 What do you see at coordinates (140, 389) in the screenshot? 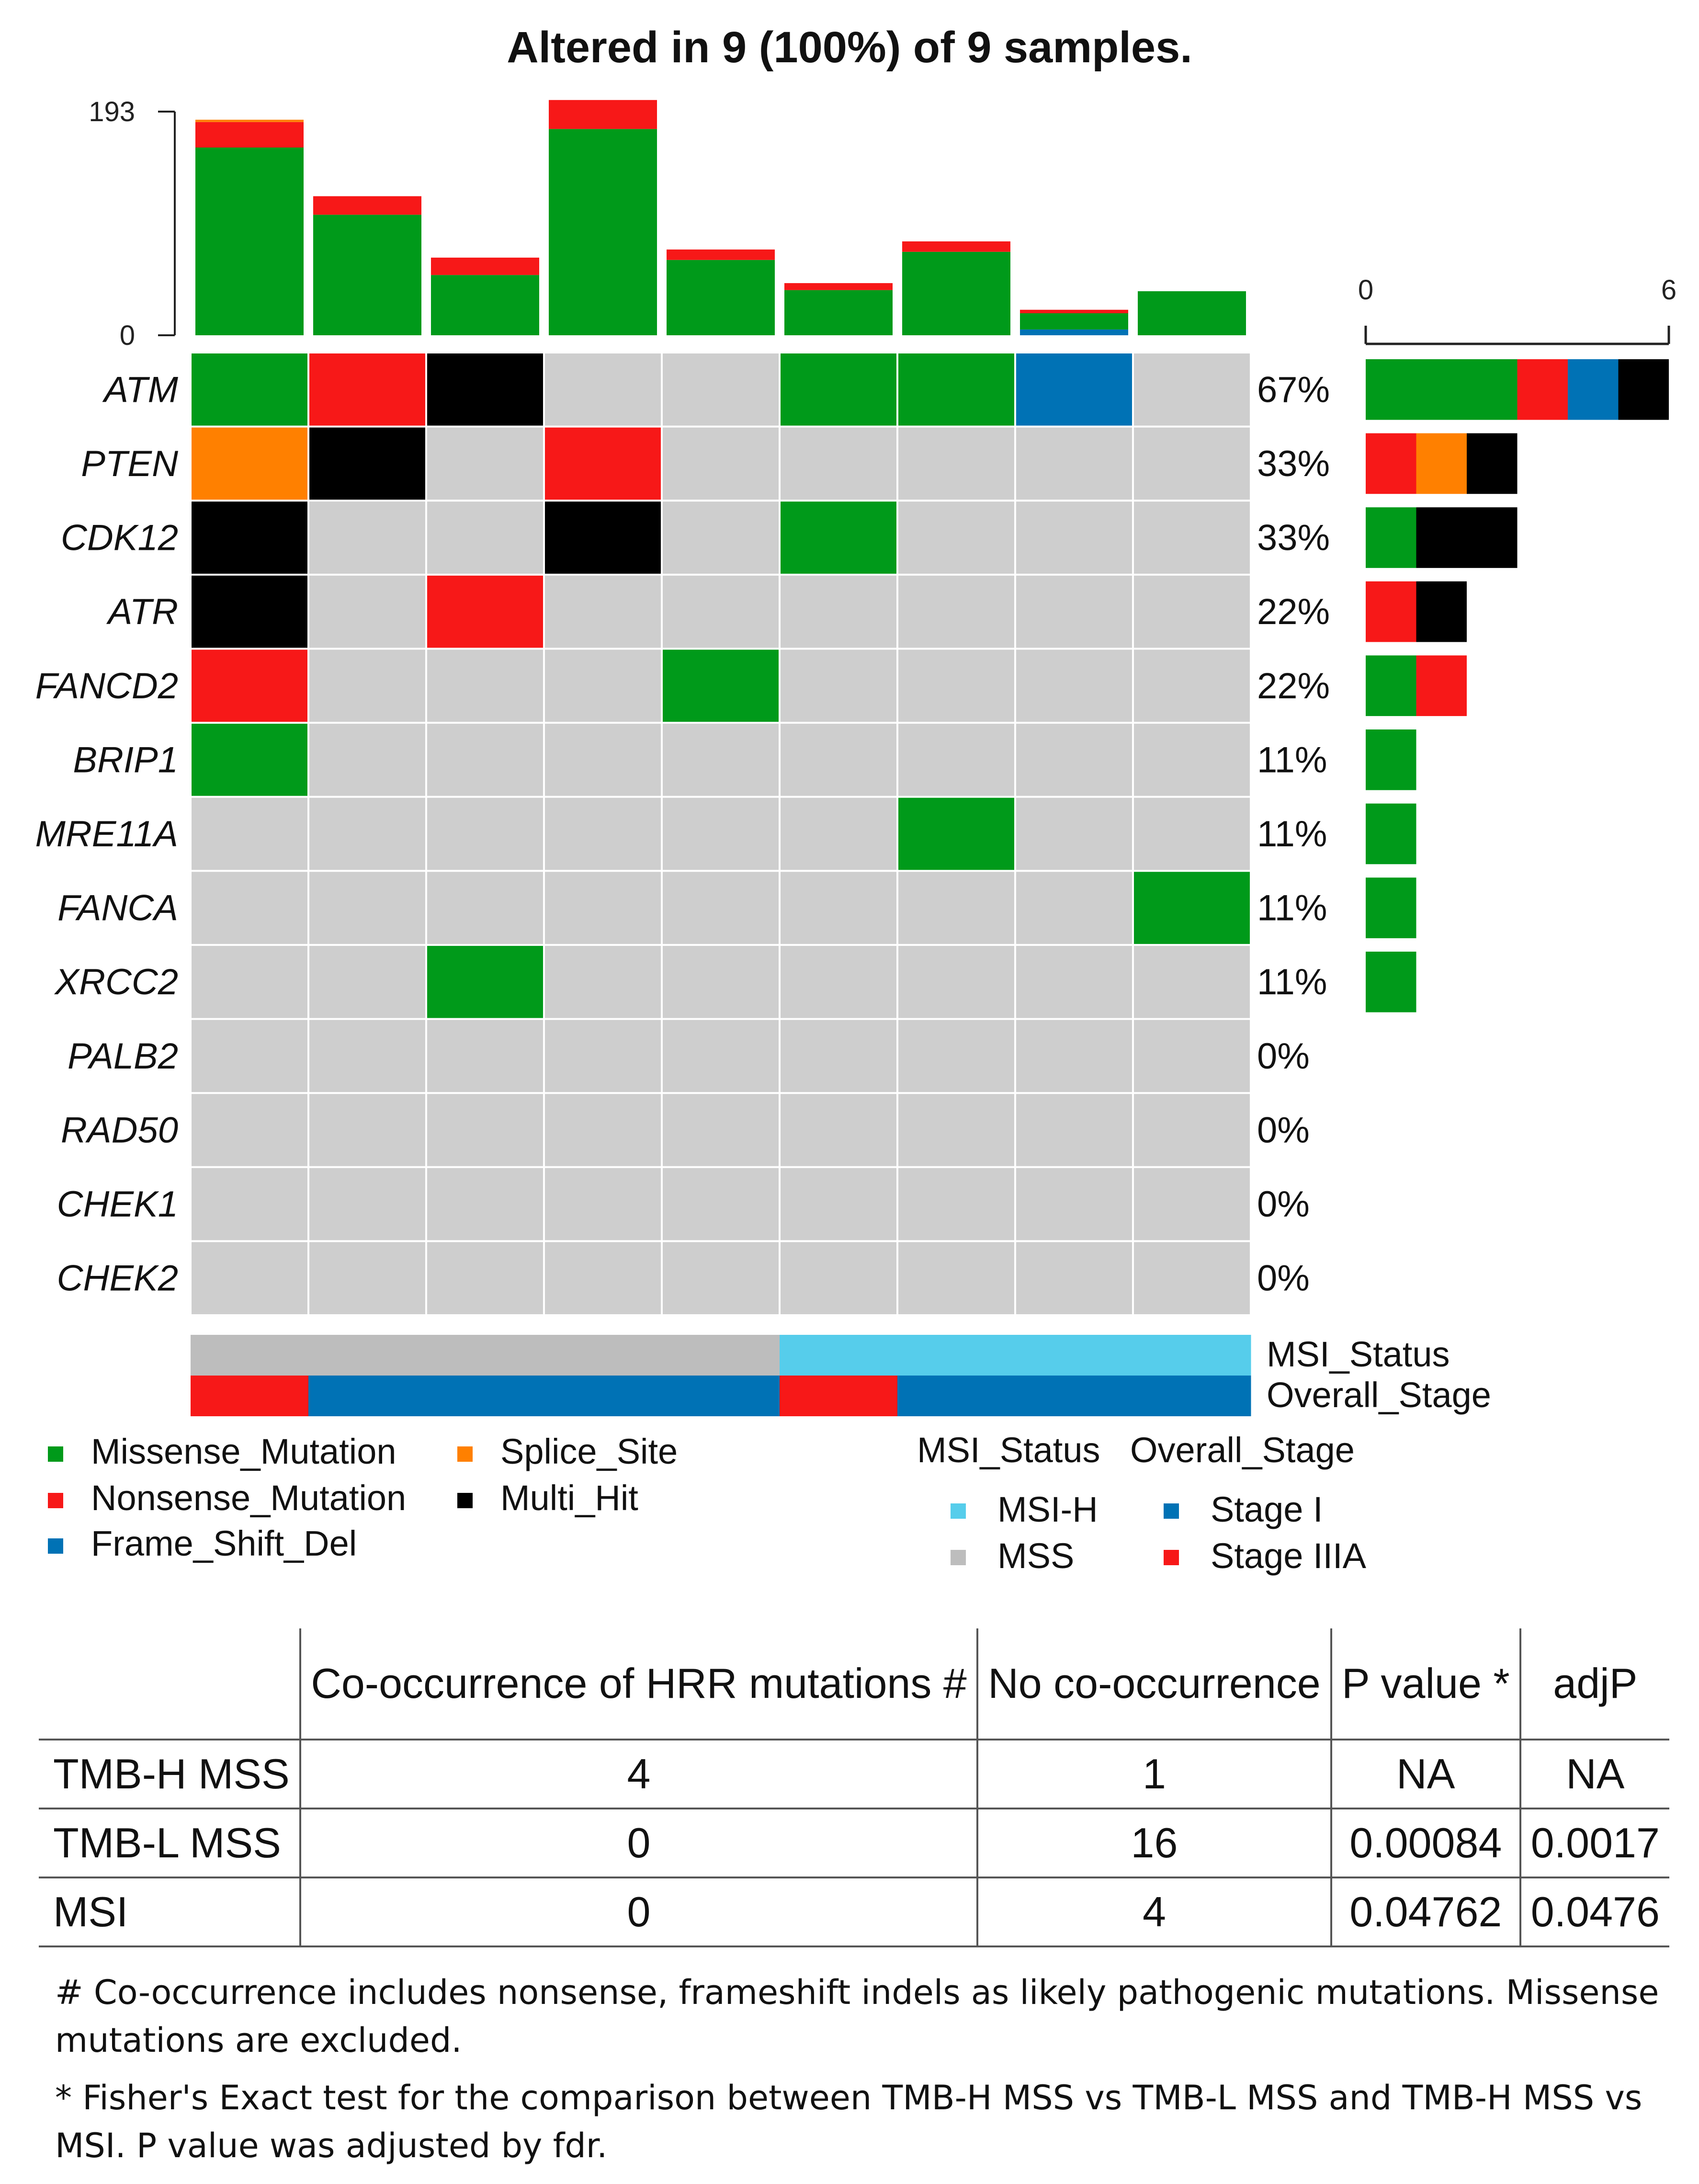
I see `gene-label: ATM` at bounding box center [140, 389].